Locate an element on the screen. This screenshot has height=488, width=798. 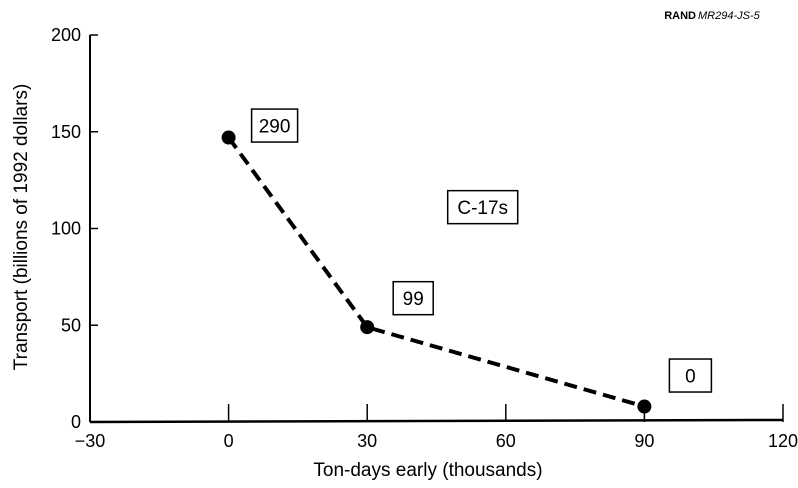
x-axis-line is located at coordinates (436, 421).